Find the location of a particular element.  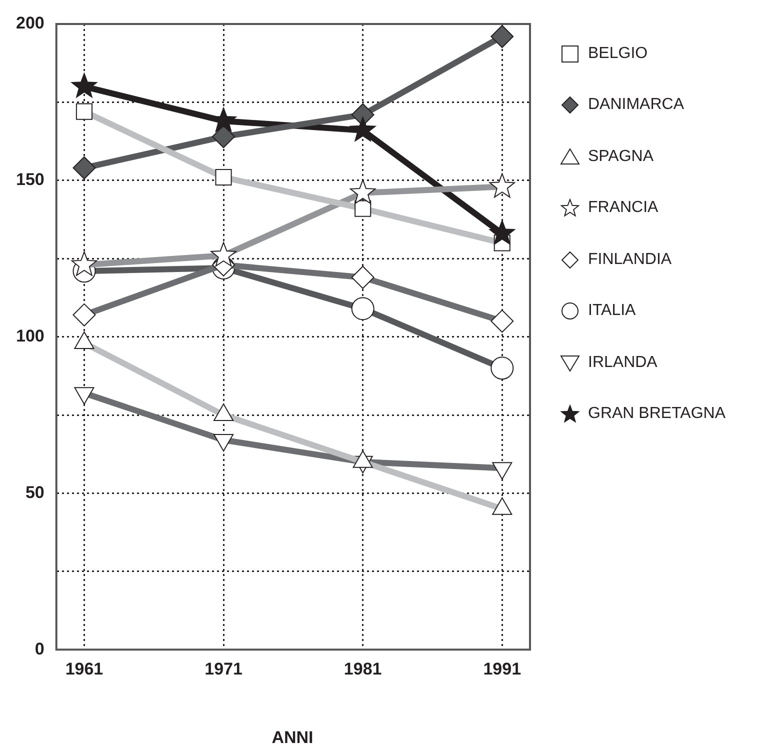

y-tick-label: 50 is located at coordinates (34, 492).